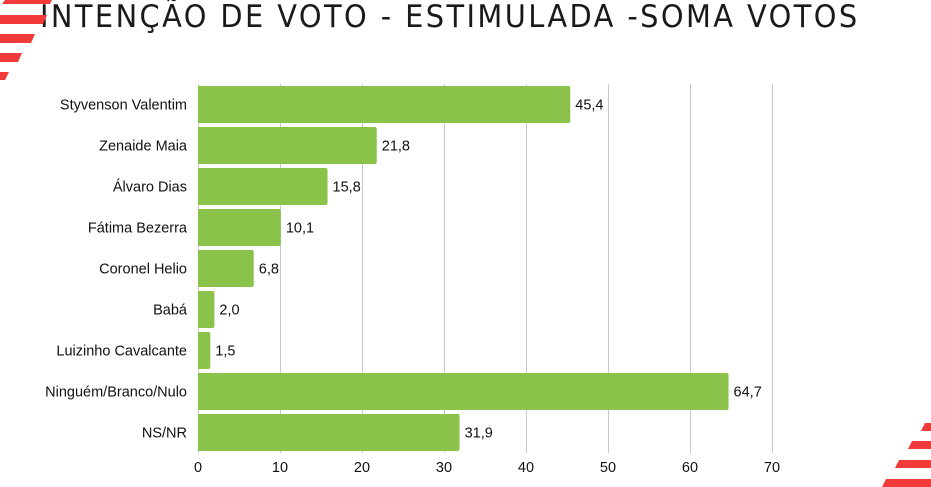 The image size is (931, 487). What do you see at coordinates (906, 455) in the screenshot?
I see `decorative-stripes-bottom-right` at bounding box center [906, 455].